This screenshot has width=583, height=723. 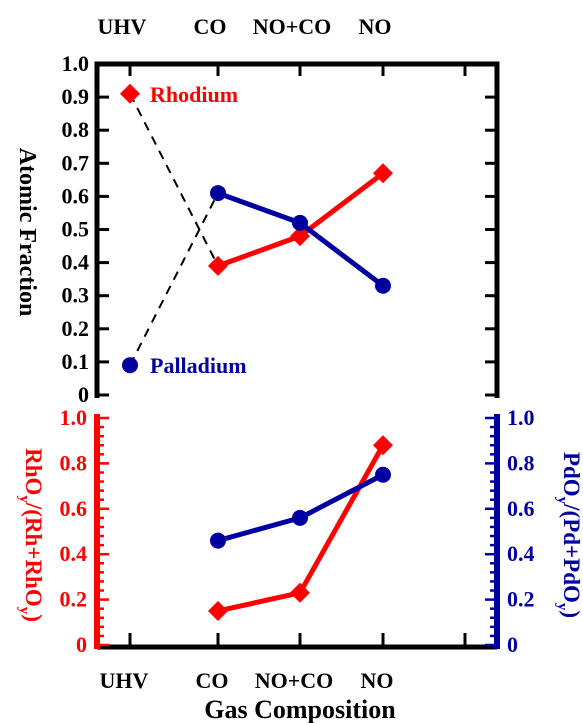 I want to click on top-axis-tick-label: NO+CO, so click(x=292, y=26).